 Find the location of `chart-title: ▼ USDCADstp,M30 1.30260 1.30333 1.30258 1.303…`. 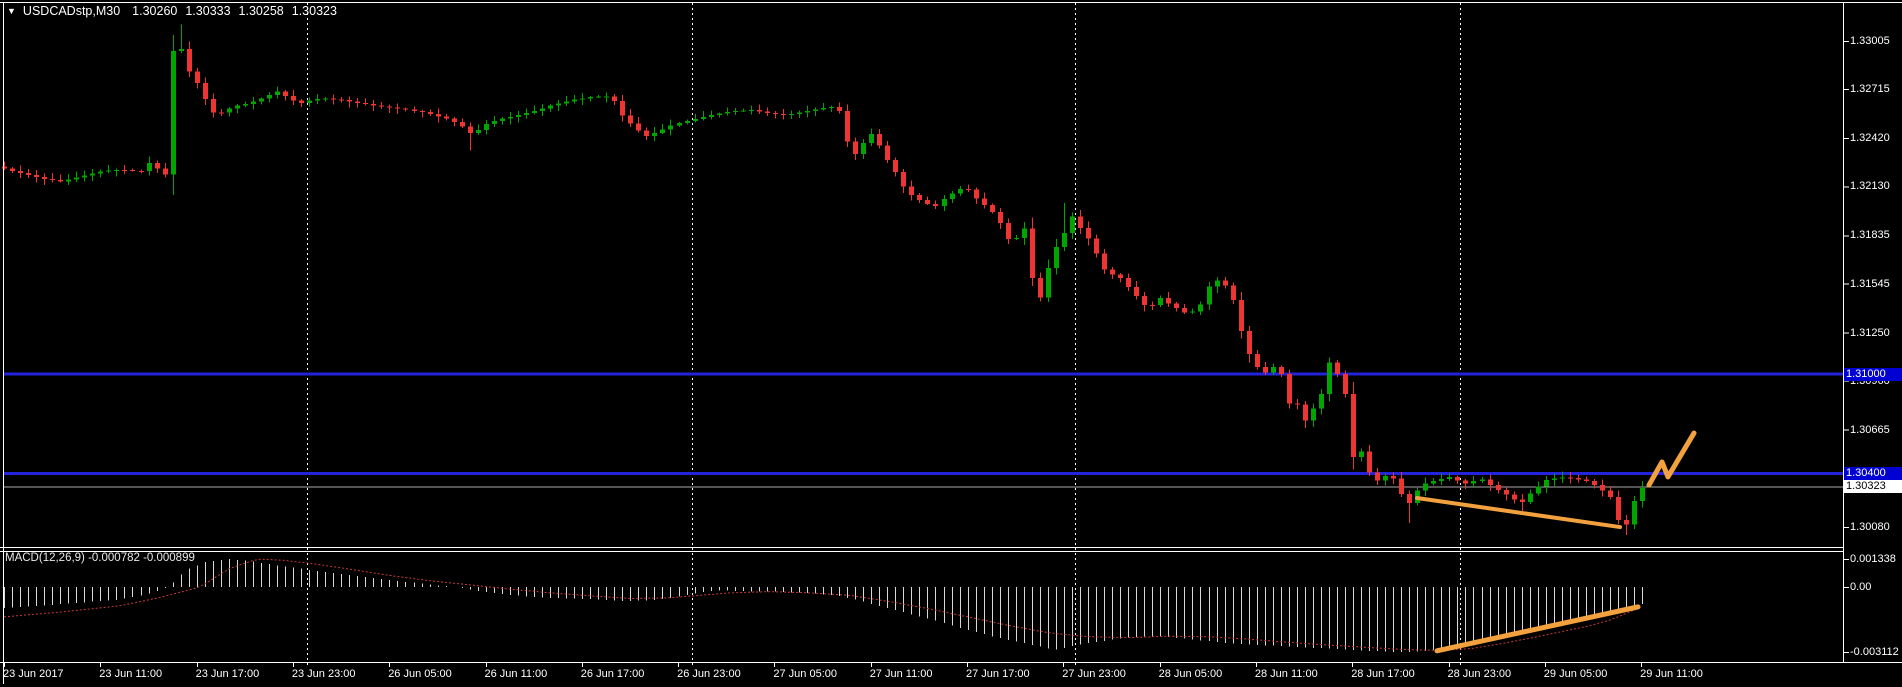

chart-title: ▼ USDCADstp,M30 1.30260 1.30333 1.30258 1.303… is located at coordinates (176, 11).